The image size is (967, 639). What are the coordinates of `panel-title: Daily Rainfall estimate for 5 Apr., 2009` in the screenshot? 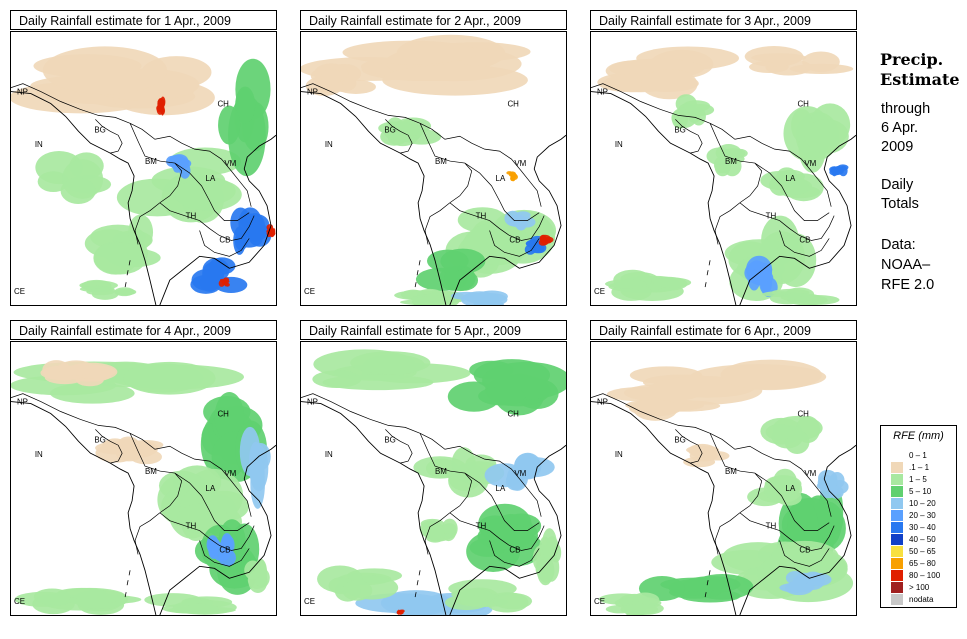 It's located at (433, 330).